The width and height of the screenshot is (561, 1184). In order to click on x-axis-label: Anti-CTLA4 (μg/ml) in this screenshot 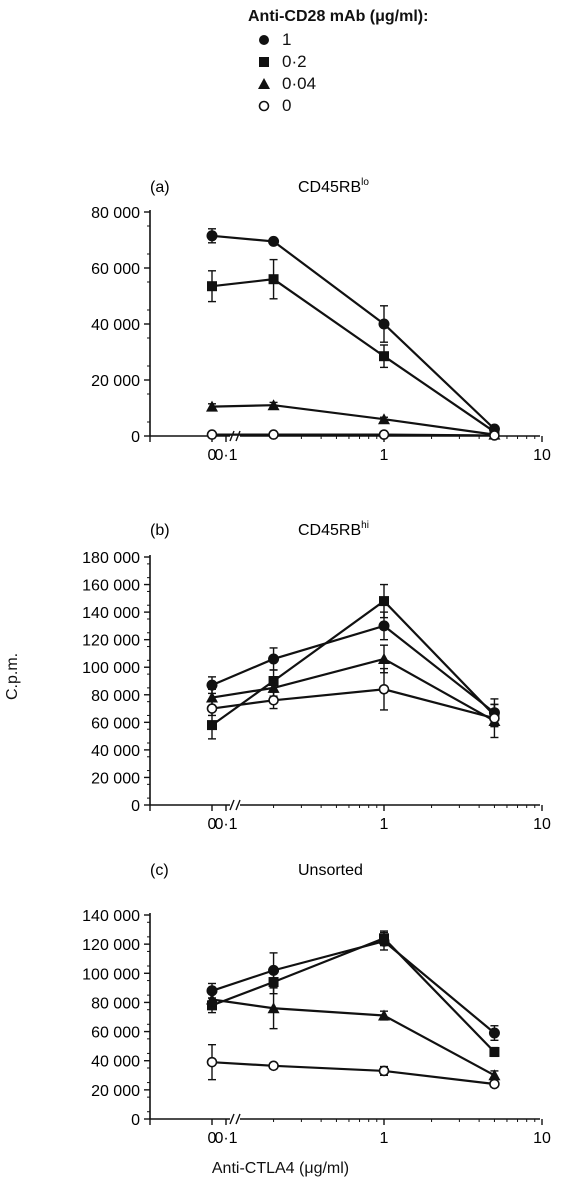, I will do `click(280, 1168)`.